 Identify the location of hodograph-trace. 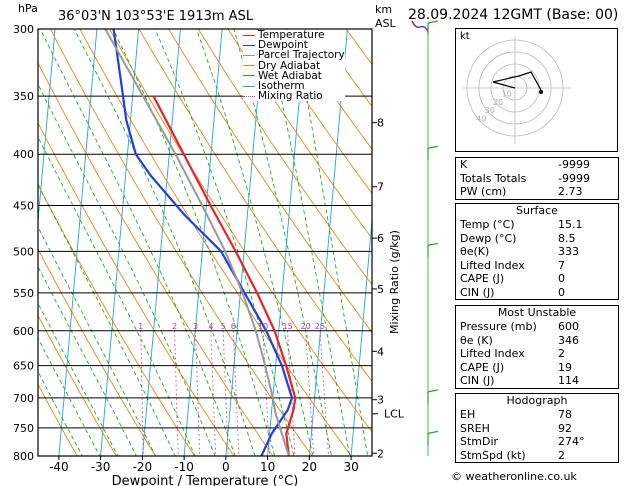
(517, 81).